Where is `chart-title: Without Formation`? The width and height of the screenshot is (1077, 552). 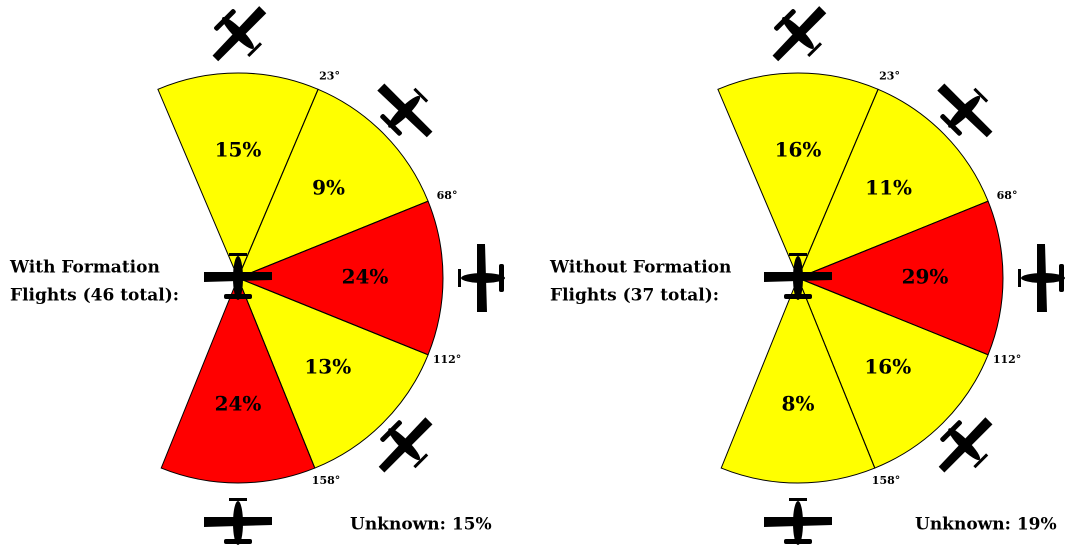 chart-title: Without Formation is located at coordinates (640, 268).